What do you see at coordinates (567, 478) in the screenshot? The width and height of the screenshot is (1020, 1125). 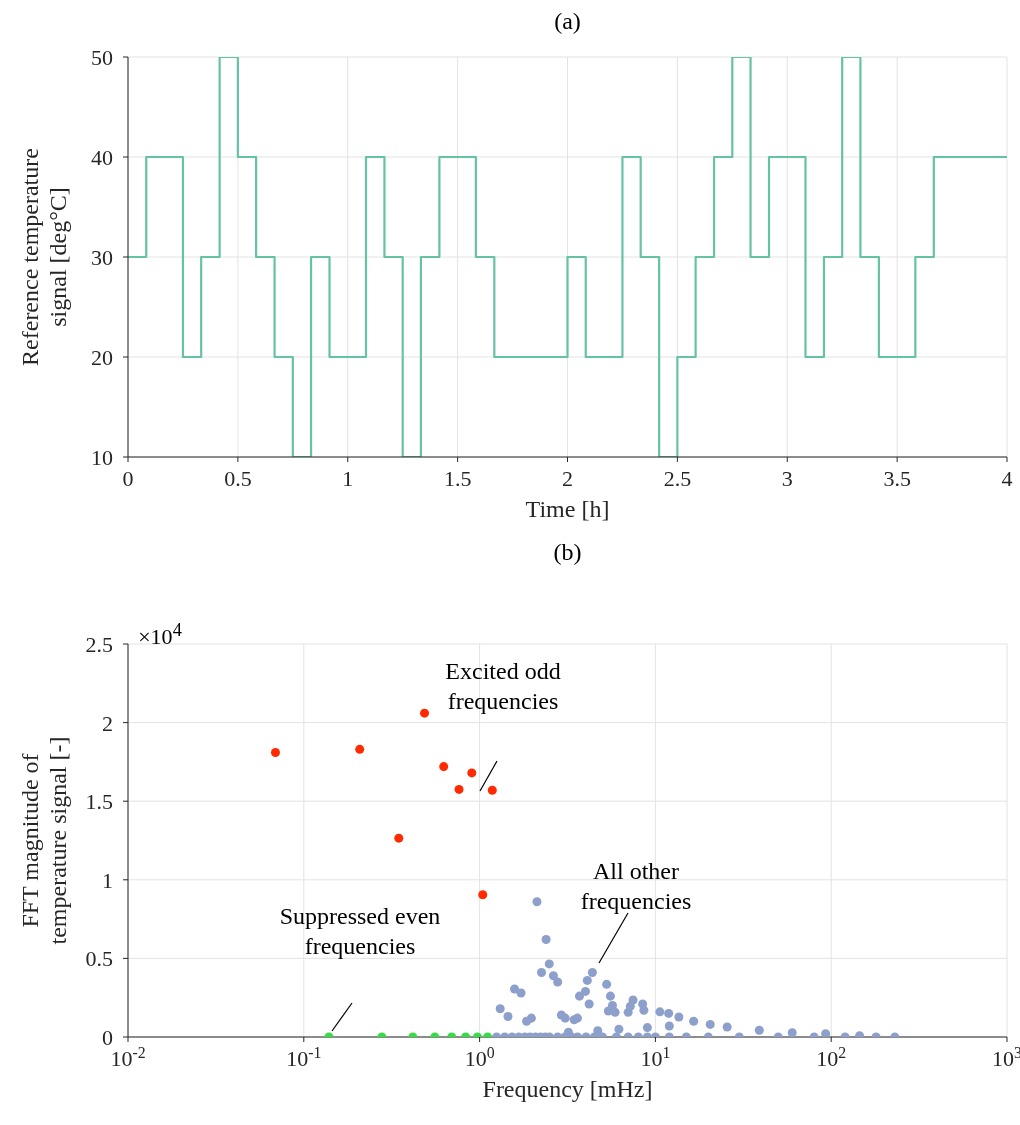 I see `x-tick-label: 2` at bounding box center [567, 478].